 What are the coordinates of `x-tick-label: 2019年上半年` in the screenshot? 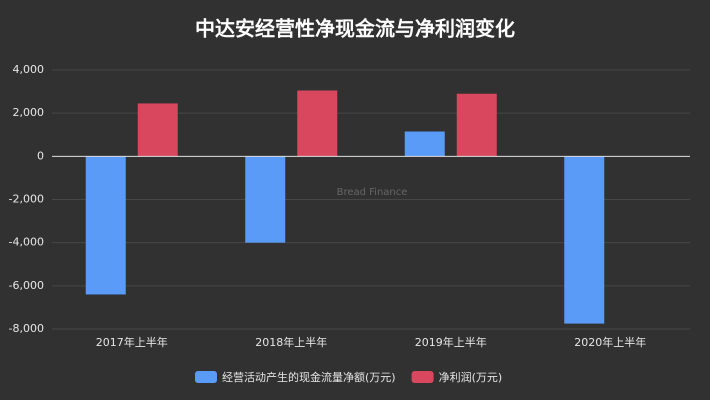 It's located at (451, 342).